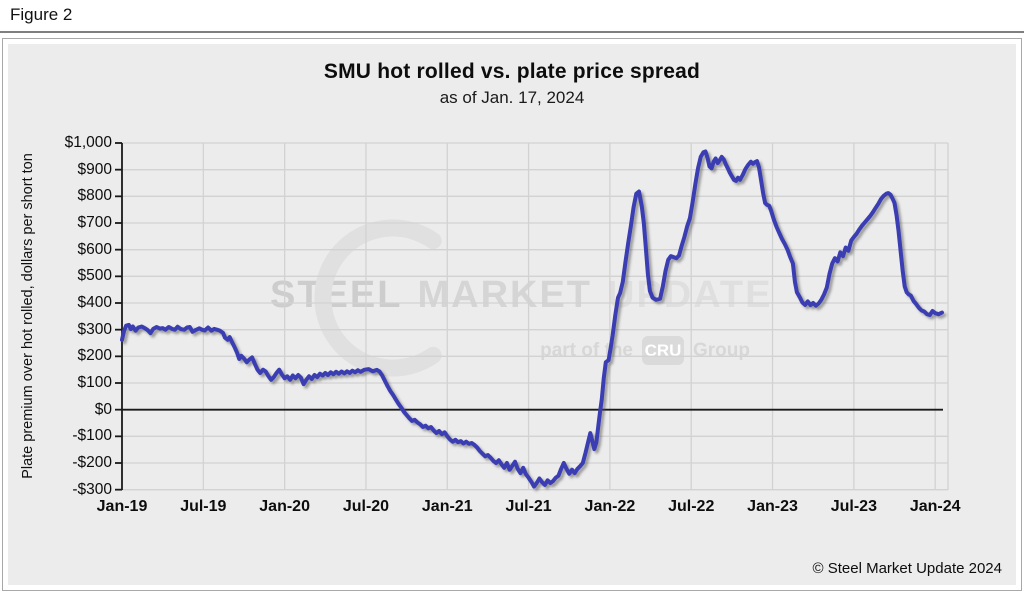 This screenshot has width=1024, height=593. What do you see at coordinates (691, 506) in the screenshot?
I see `x-tick-label: Jul-22` at bounding box center [691, 506].